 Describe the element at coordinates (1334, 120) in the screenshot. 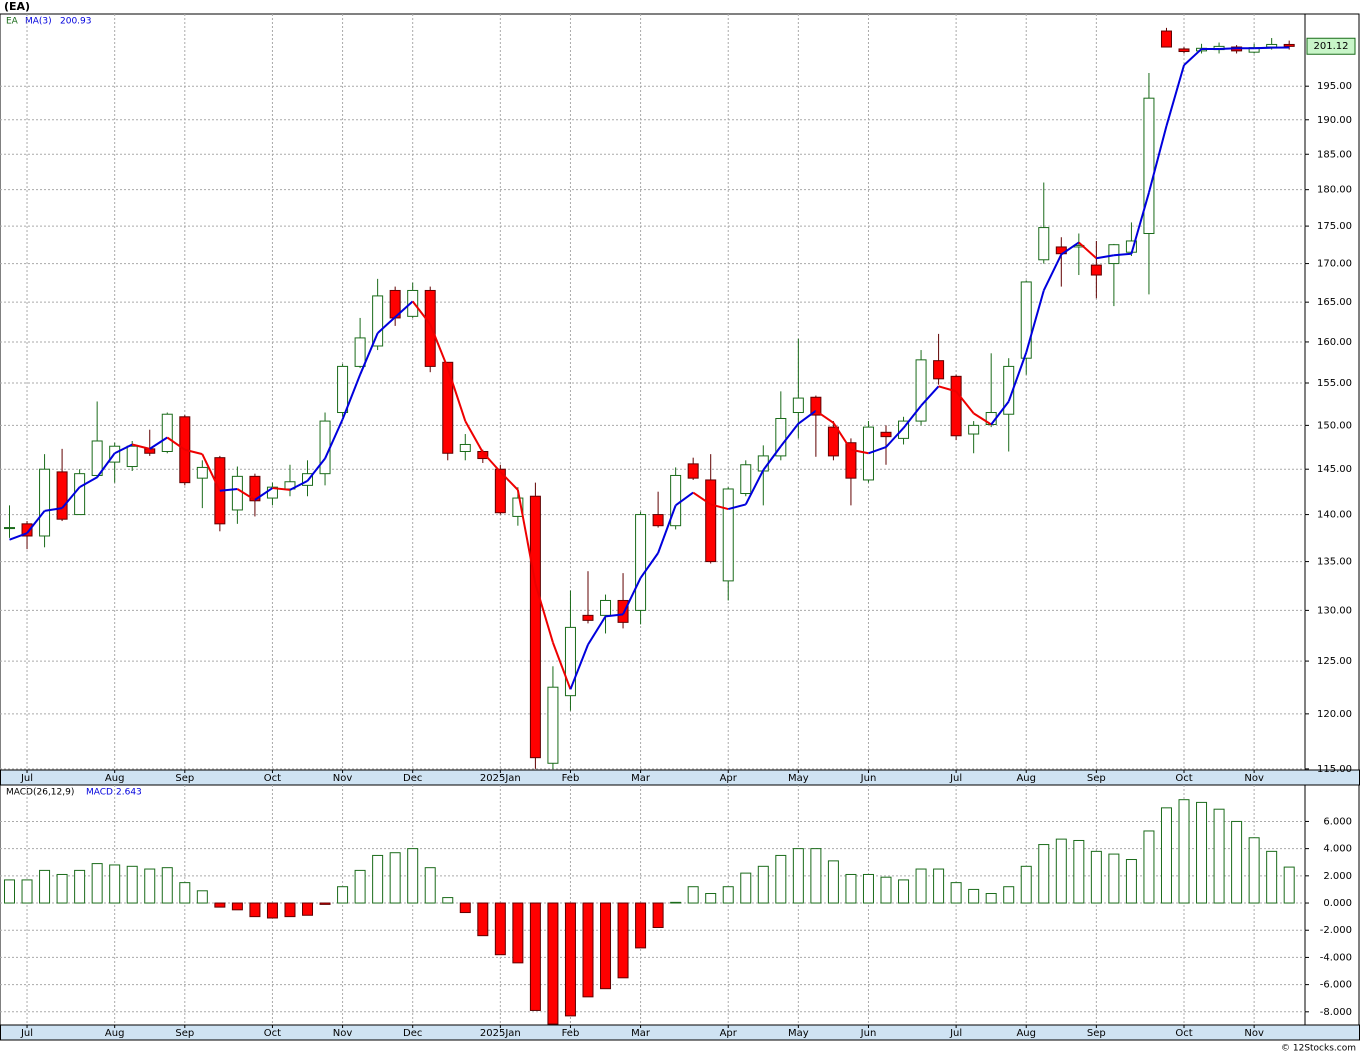

I see `y-tick-label: 190.00` at that location.